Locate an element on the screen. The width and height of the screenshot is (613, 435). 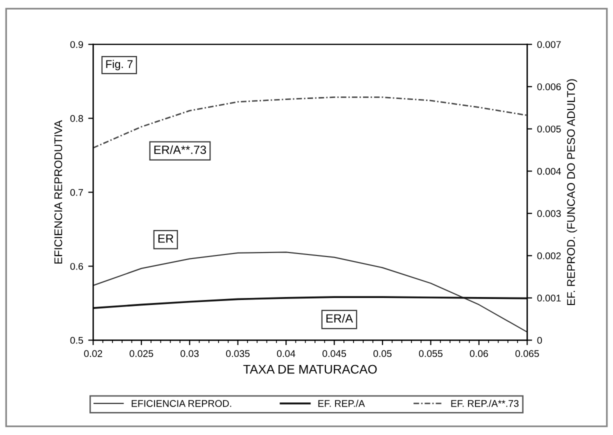
y2-tick-label: 0.005 is located at coordinates (549, 129).